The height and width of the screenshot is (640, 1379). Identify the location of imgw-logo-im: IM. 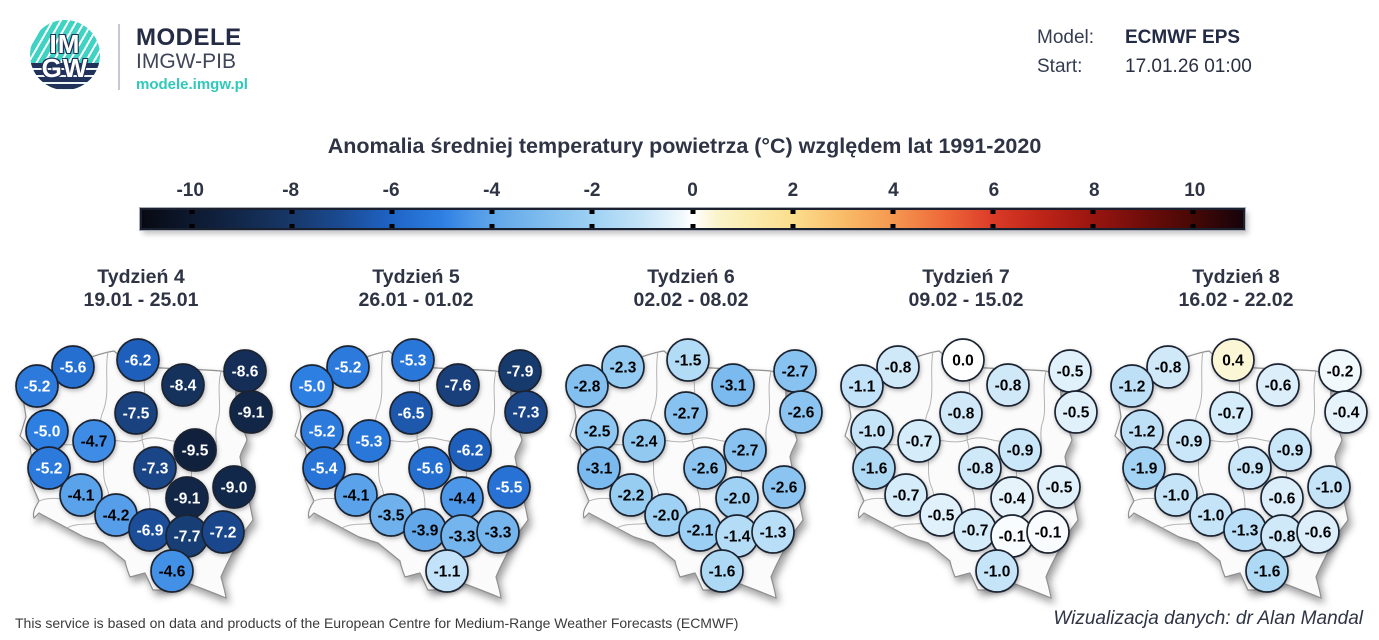
(65, 44).